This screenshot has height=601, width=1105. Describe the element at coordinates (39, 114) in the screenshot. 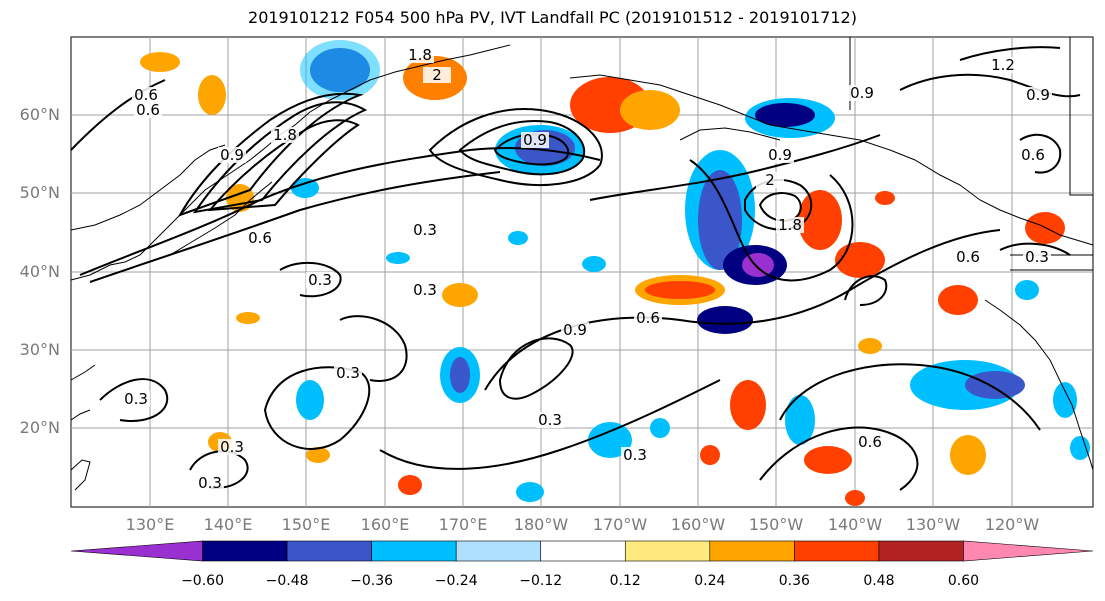

I see `lat-label: 60°N` at that location.